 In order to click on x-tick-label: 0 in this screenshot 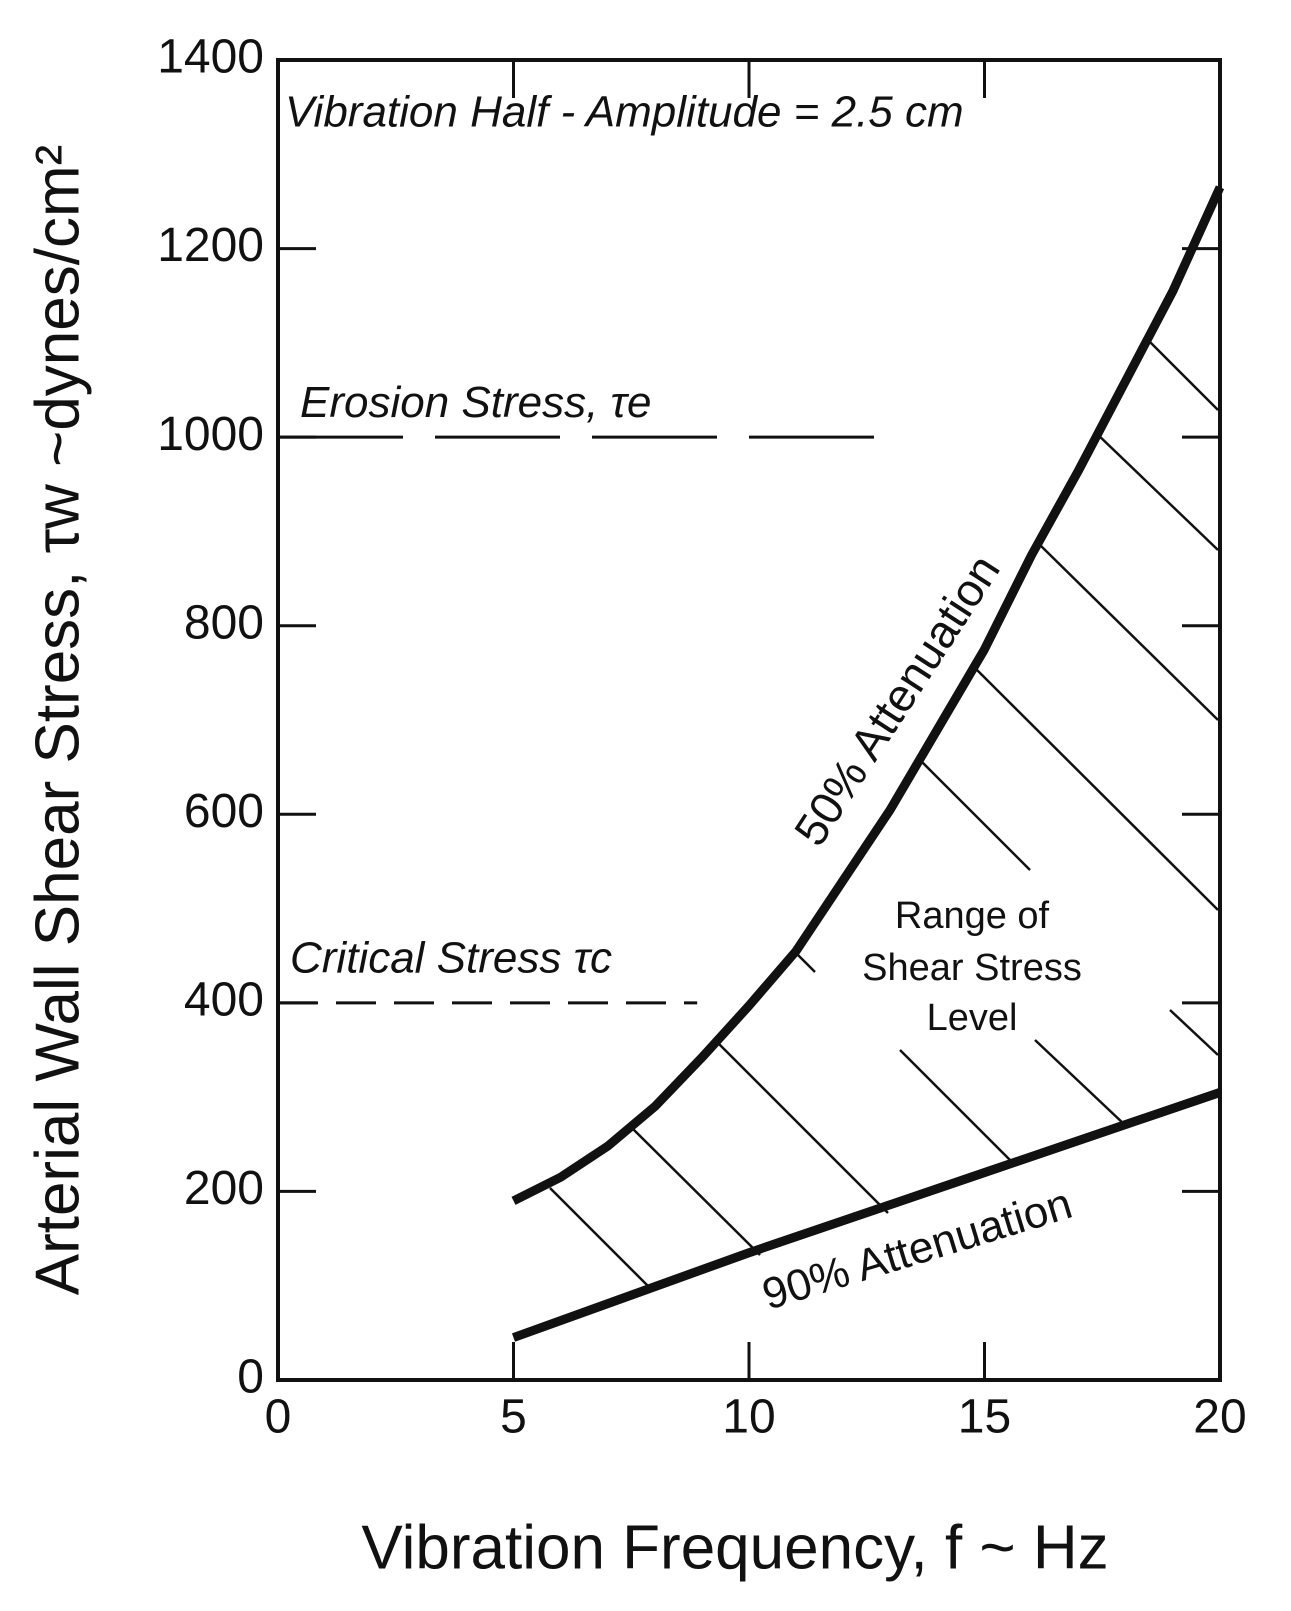, I will do `click(278, 1417)`.